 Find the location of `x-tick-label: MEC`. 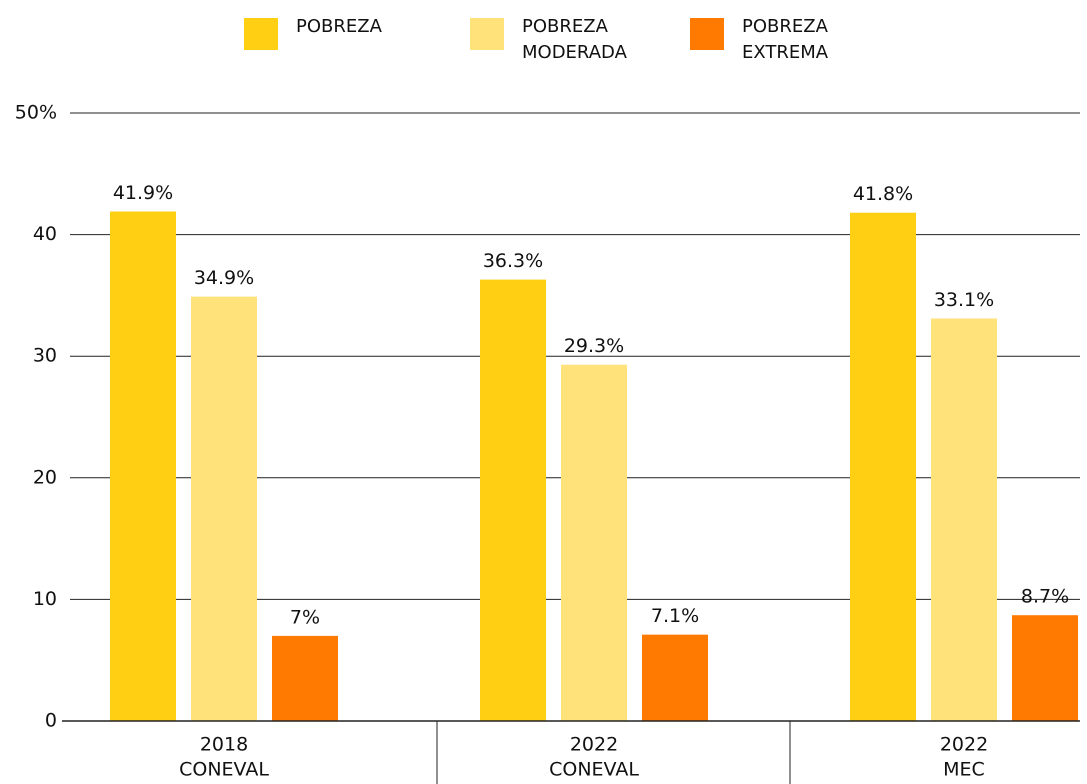

x-tick-label: MEC is located at coordinates (964, 770).